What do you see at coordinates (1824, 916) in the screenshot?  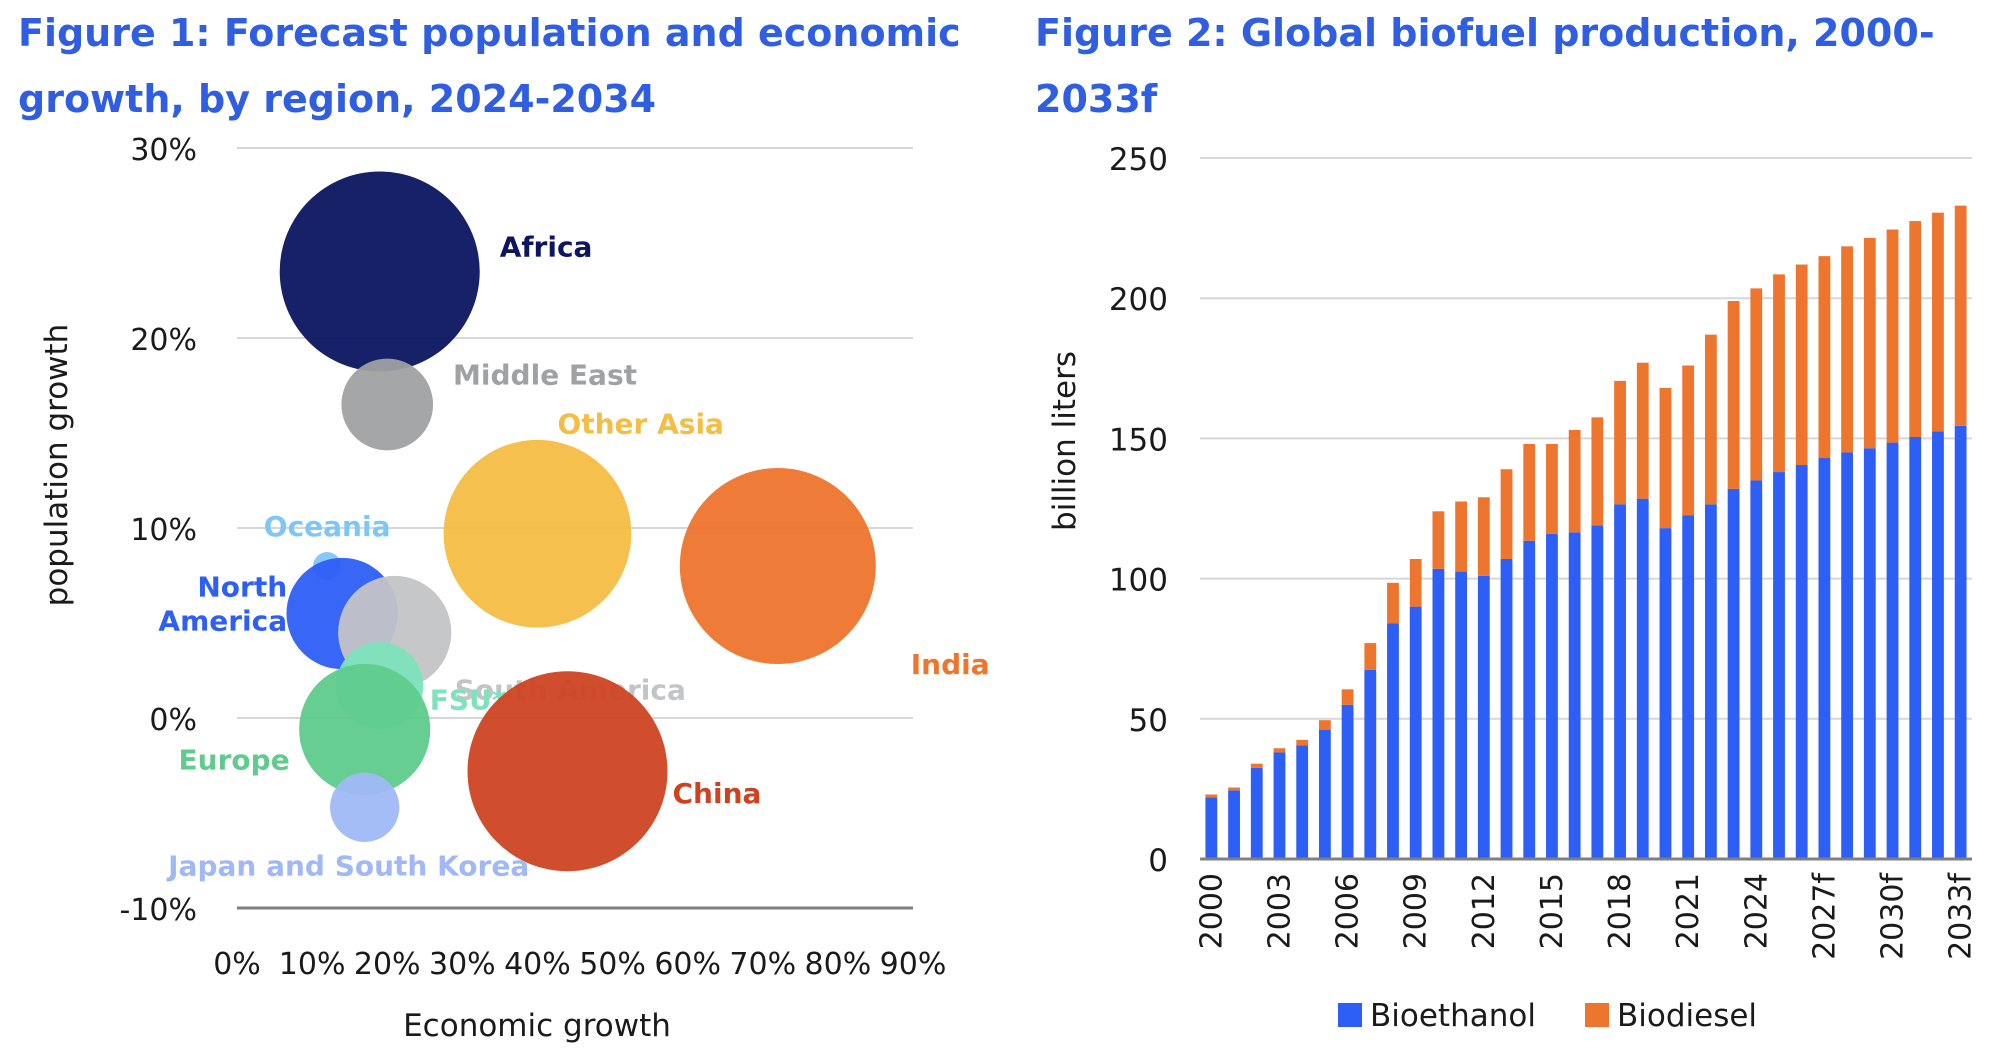 I see `x-tick-label: 2027f` at bounding box center [1824, 916].